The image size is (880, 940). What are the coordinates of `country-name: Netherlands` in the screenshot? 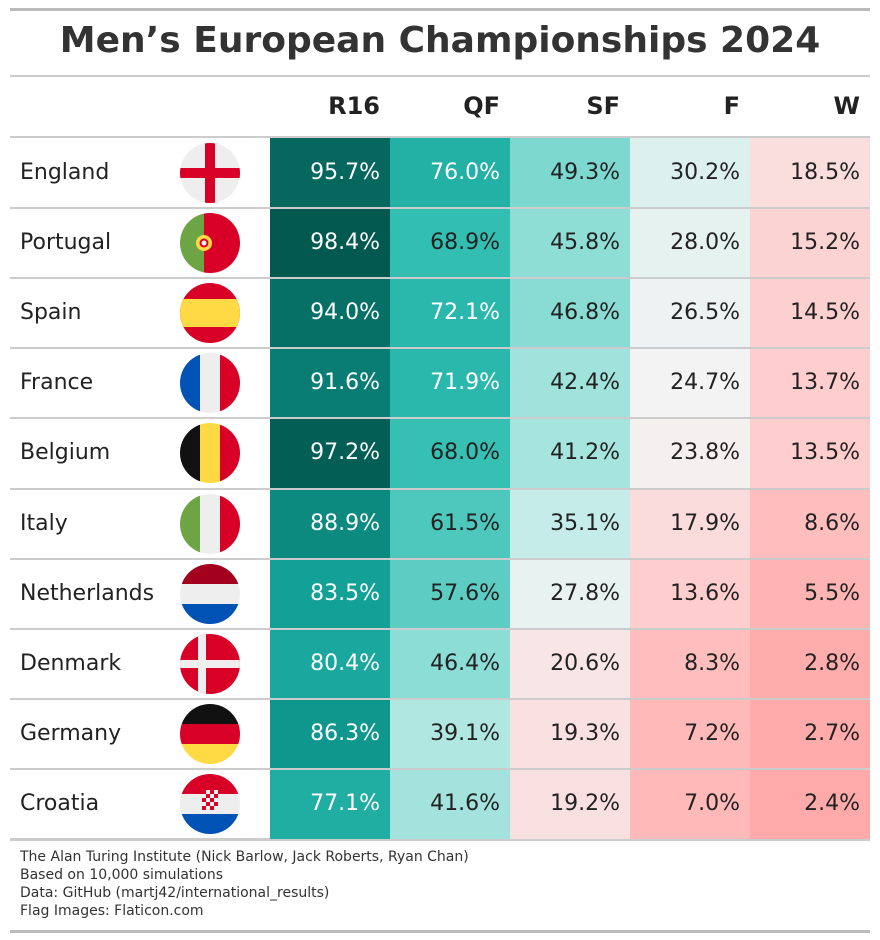 It's located at (87, 593).